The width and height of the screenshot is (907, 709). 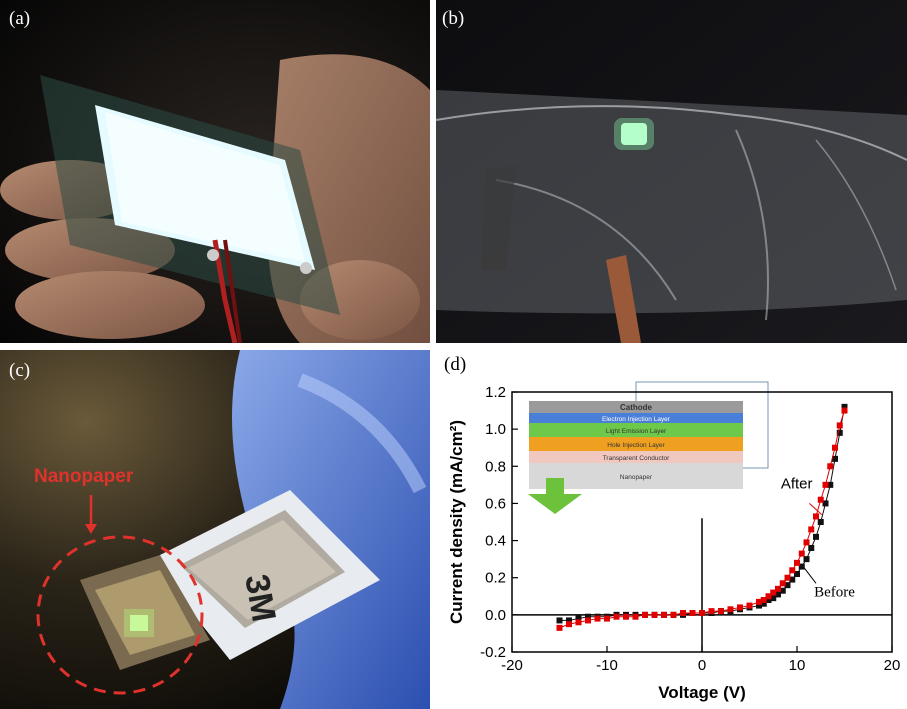 I want to click on nanopaper-callout, so click(x=120, y=595).